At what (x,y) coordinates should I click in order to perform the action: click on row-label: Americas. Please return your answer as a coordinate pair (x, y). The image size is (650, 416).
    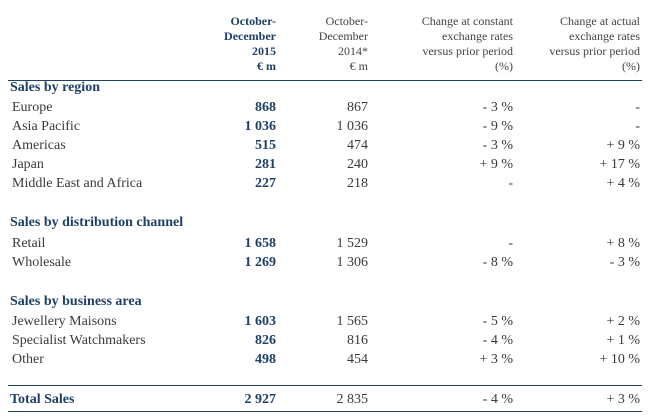
    Looking at the image, I should click on (39, 145).